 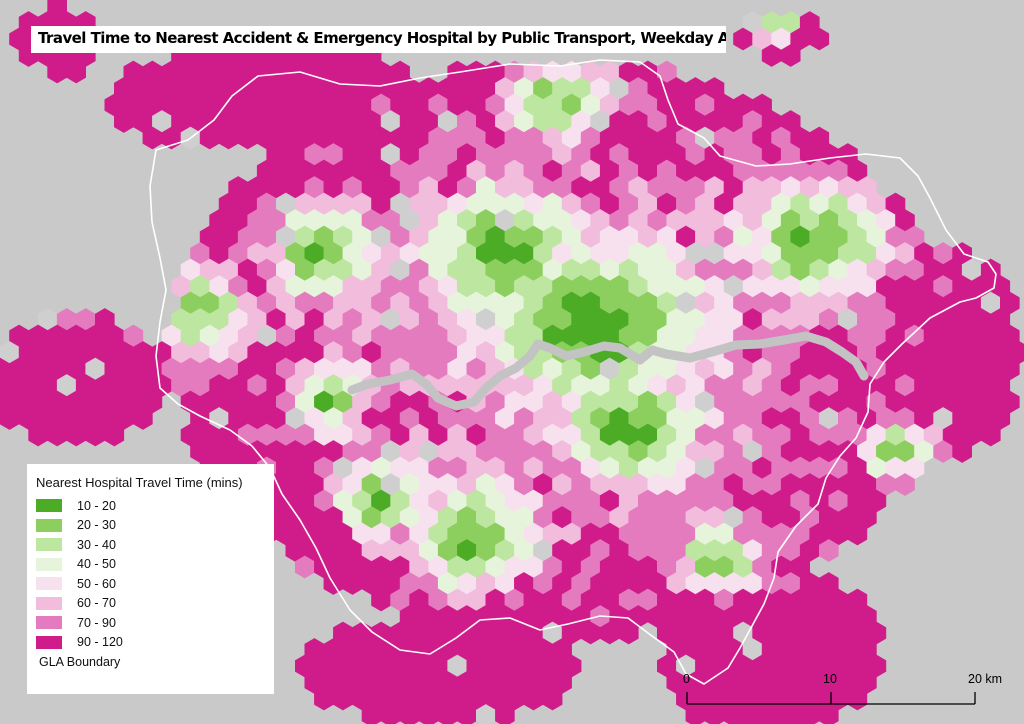 I want to click on legend-title: Nearest Hospital Travel Time (mins), so click(x=139, y=482).